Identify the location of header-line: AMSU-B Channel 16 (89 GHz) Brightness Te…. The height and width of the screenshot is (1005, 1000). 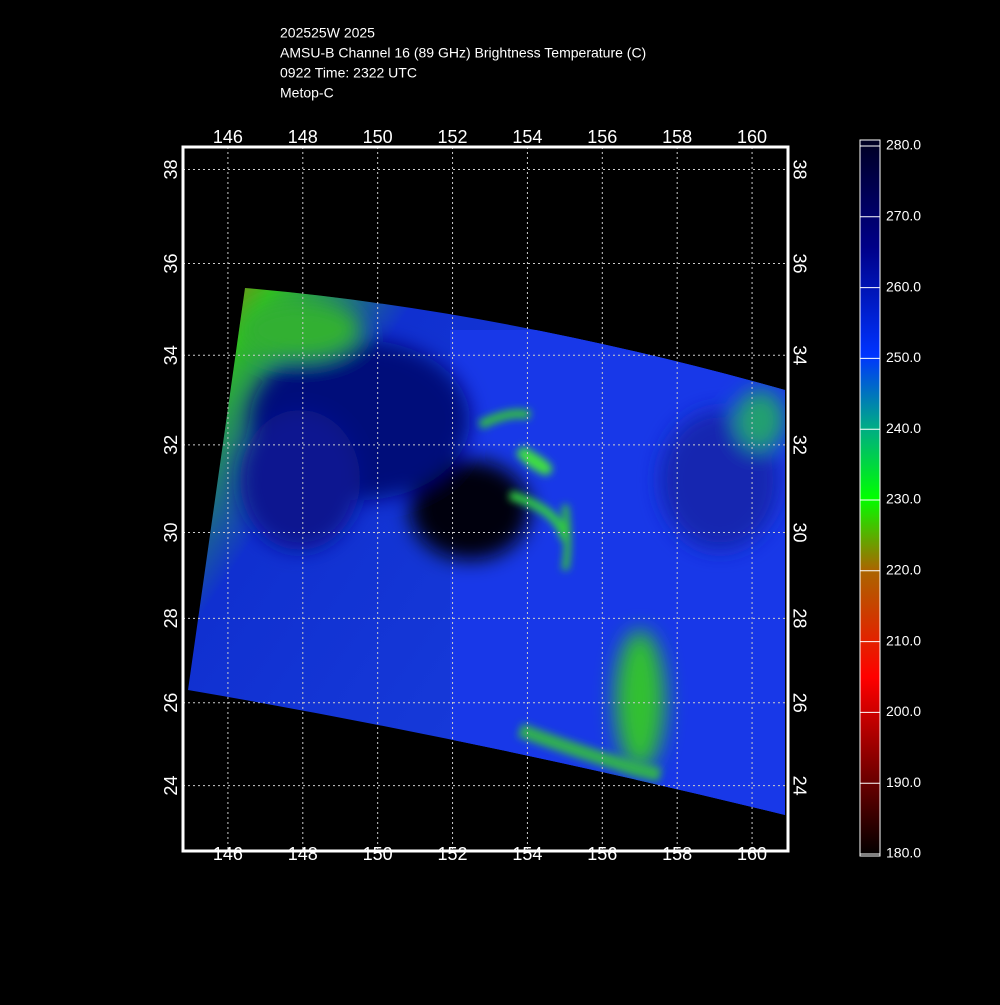
(463, 53).